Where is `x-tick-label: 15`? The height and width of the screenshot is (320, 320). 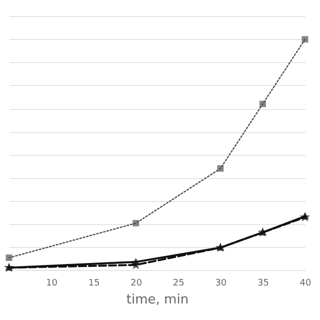
x-tick-label: 15 is located at coordinates (94, 283).